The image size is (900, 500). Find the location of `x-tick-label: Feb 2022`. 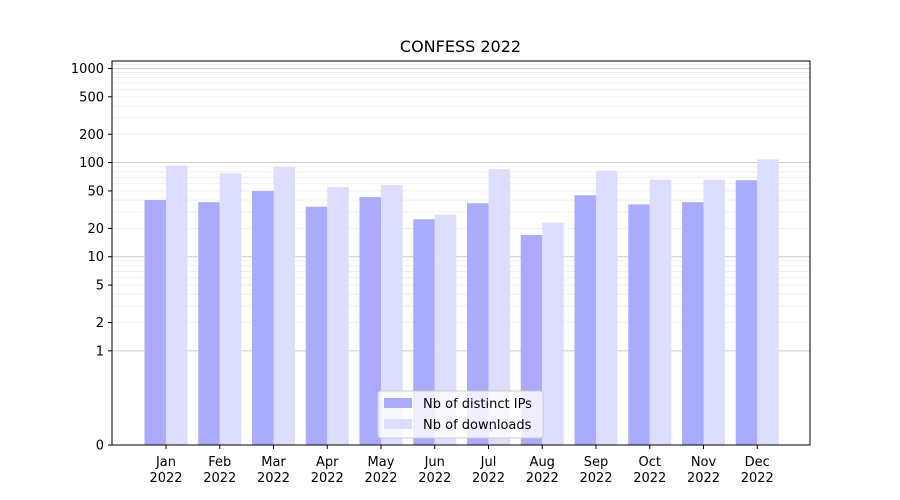

x-tick-label: Feb 2022 is located at coordinates (219, 470).